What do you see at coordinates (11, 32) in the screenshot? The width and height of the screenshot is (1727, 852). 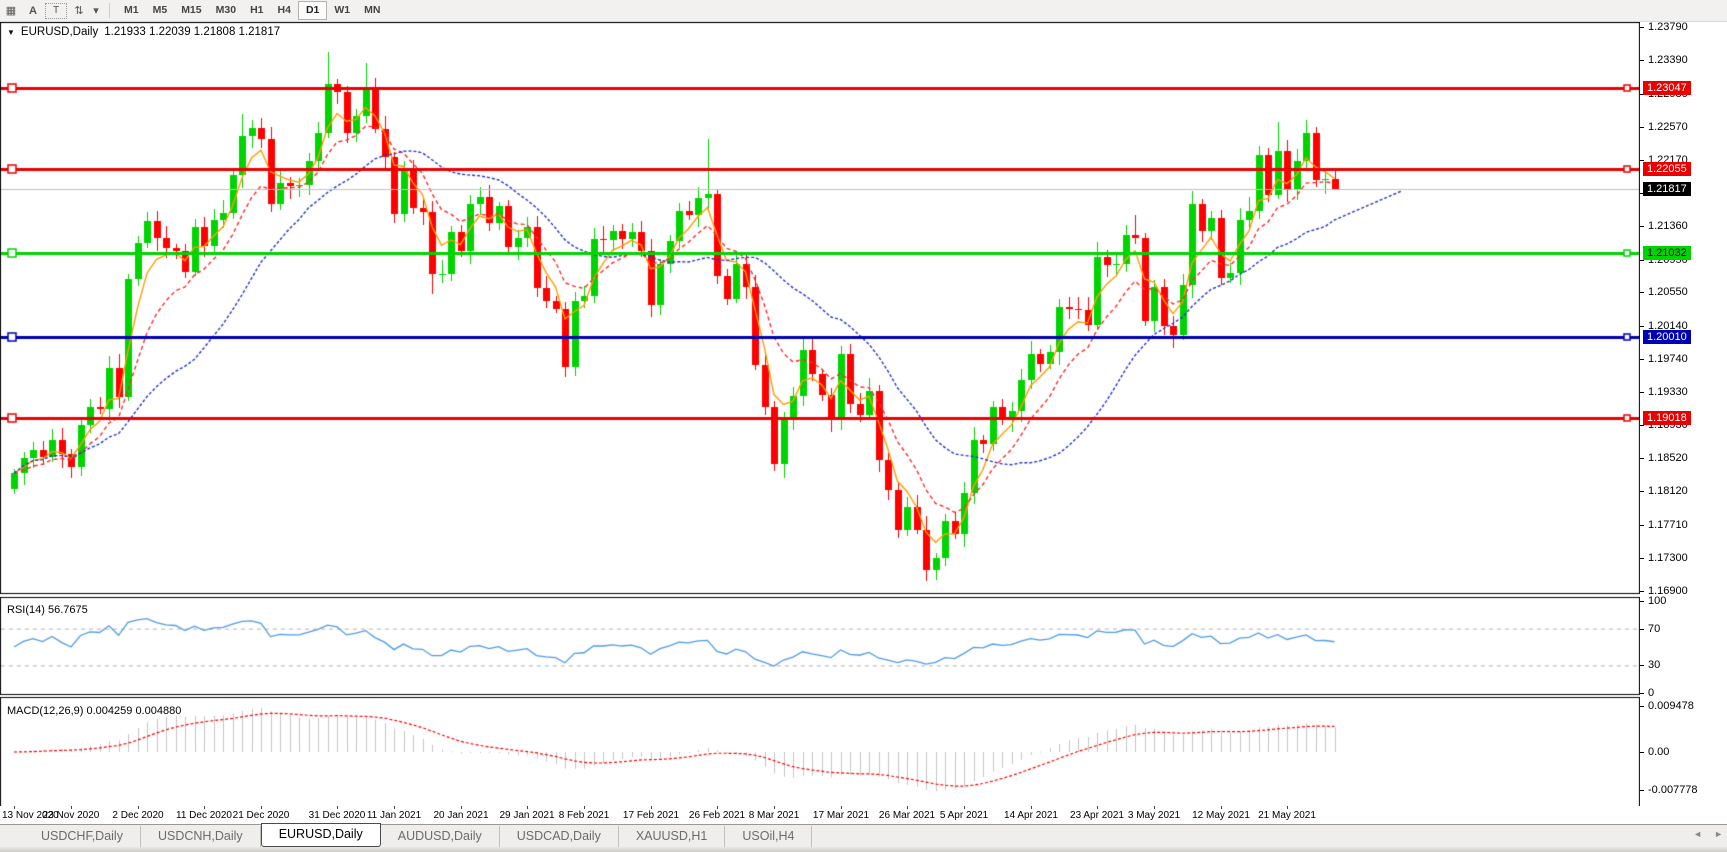 I see `symbol-dropdown-icon: ▼` at bounding box center [11, 32].